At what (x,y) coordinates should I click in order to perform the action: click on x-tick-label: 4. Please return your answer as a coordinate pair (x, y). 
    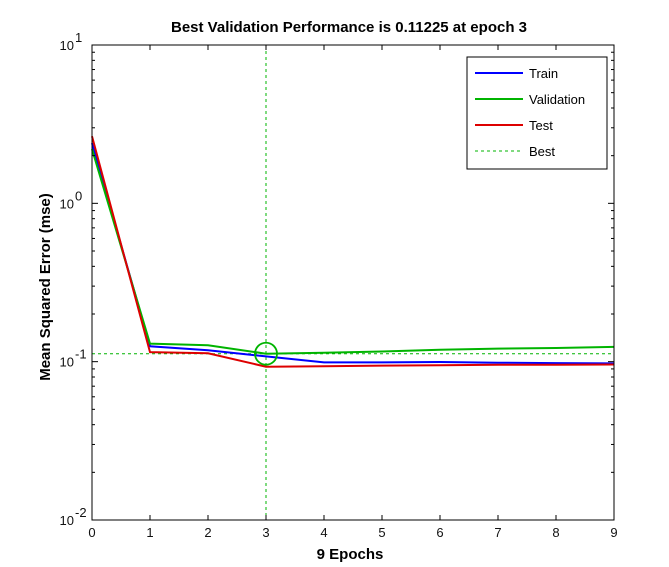
    Looking at the image, I should click on (323, 532).